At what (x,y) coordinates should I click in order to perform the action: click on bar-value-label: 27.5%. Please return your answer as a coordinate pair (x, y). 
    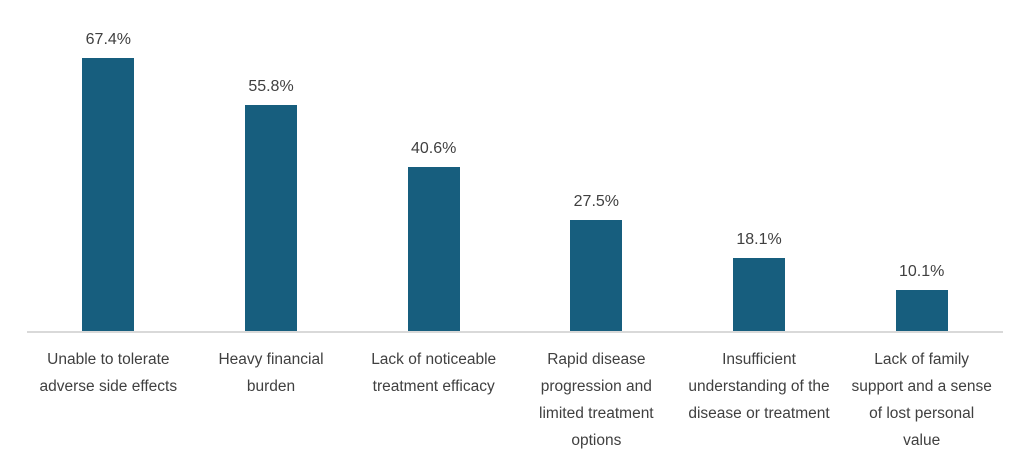
    Looking at the image, I should click on (596, 201).